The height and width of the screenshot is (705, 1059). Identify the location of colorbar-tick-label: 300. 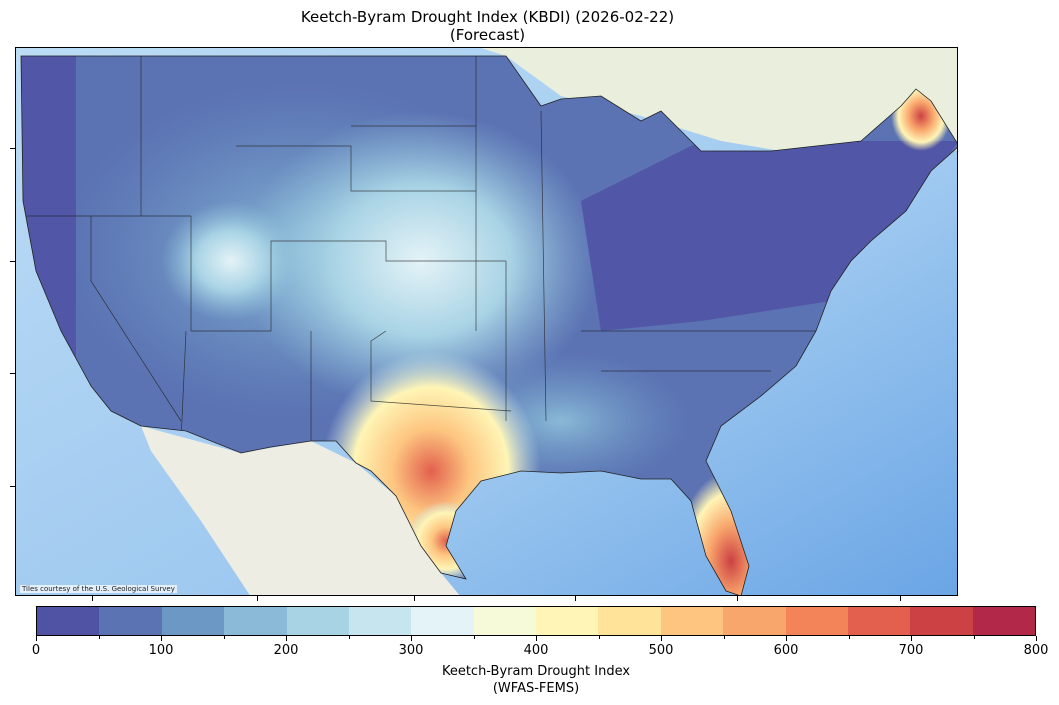
(411, 650).